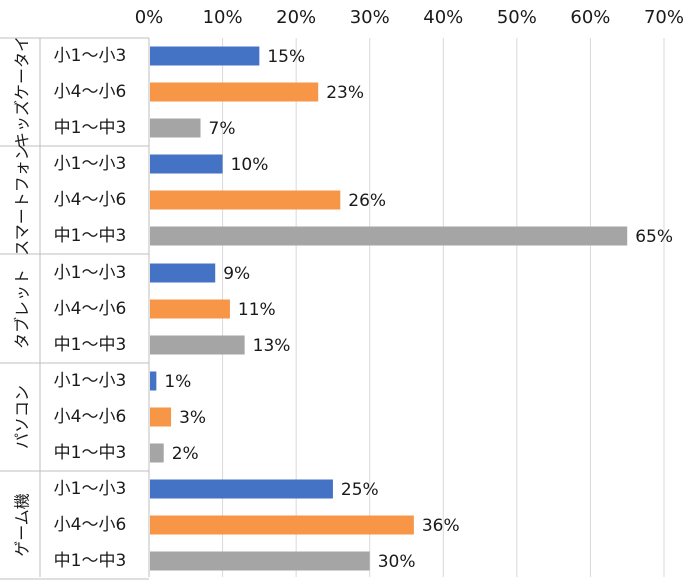 This screenshot has height=580, width=700. Describe the element at coordinates (236, 274) in the screenshot. I see `data-label: 9%` at that location.